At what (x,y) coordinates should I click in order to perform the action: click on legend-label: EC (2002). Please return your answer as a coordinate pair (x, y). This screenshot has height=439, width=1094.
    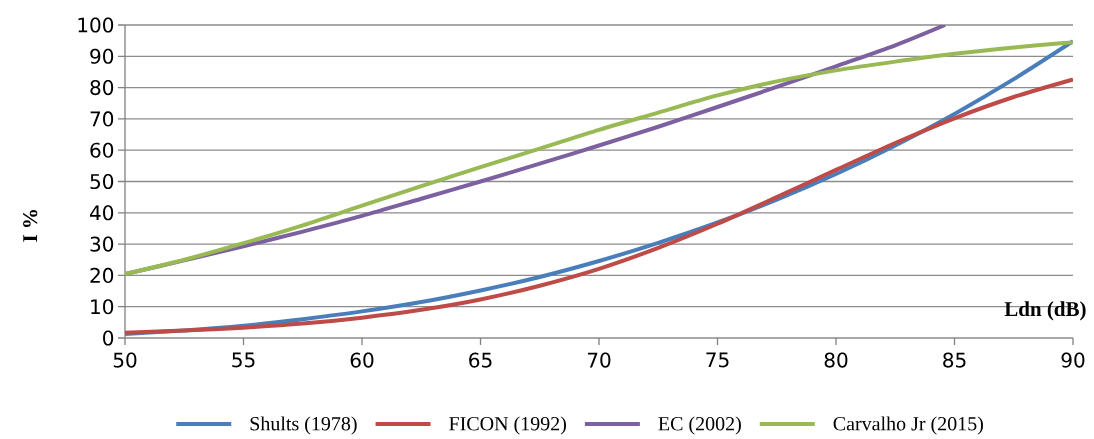
    Looking at the image, I should click on (699, 425).